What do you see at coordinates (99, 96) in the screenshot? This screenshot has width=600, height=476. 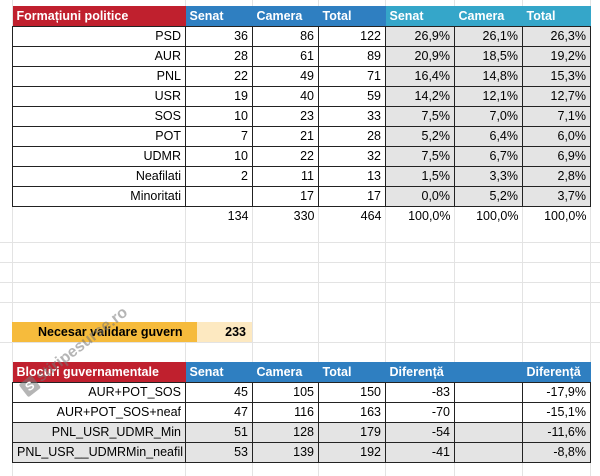 I see `party-name-cell: USR` at bounding box center [99, 96].